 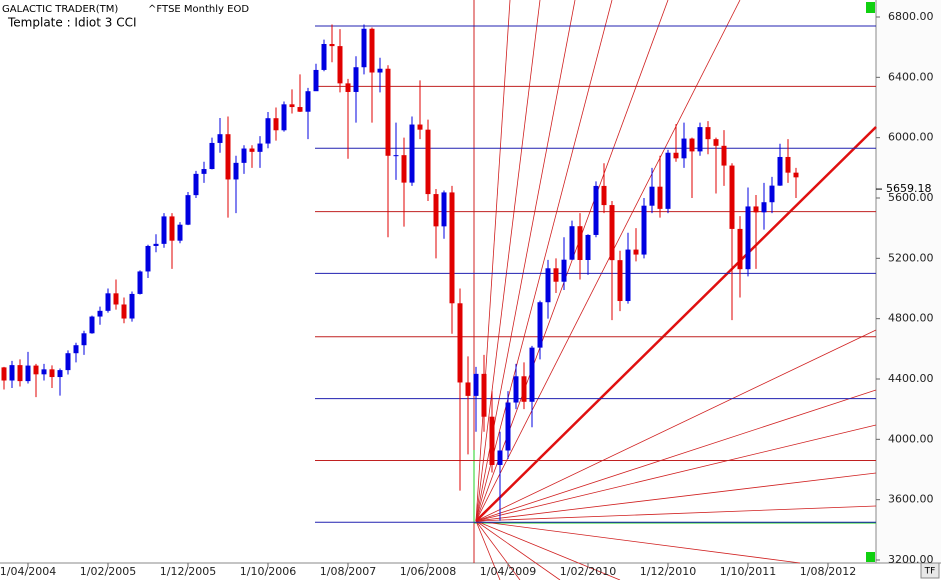 What do you see at coordinates (911, 318) in the screenshot?
I see `y-tick-label: 4800.00` at bounding box center [911, 318].